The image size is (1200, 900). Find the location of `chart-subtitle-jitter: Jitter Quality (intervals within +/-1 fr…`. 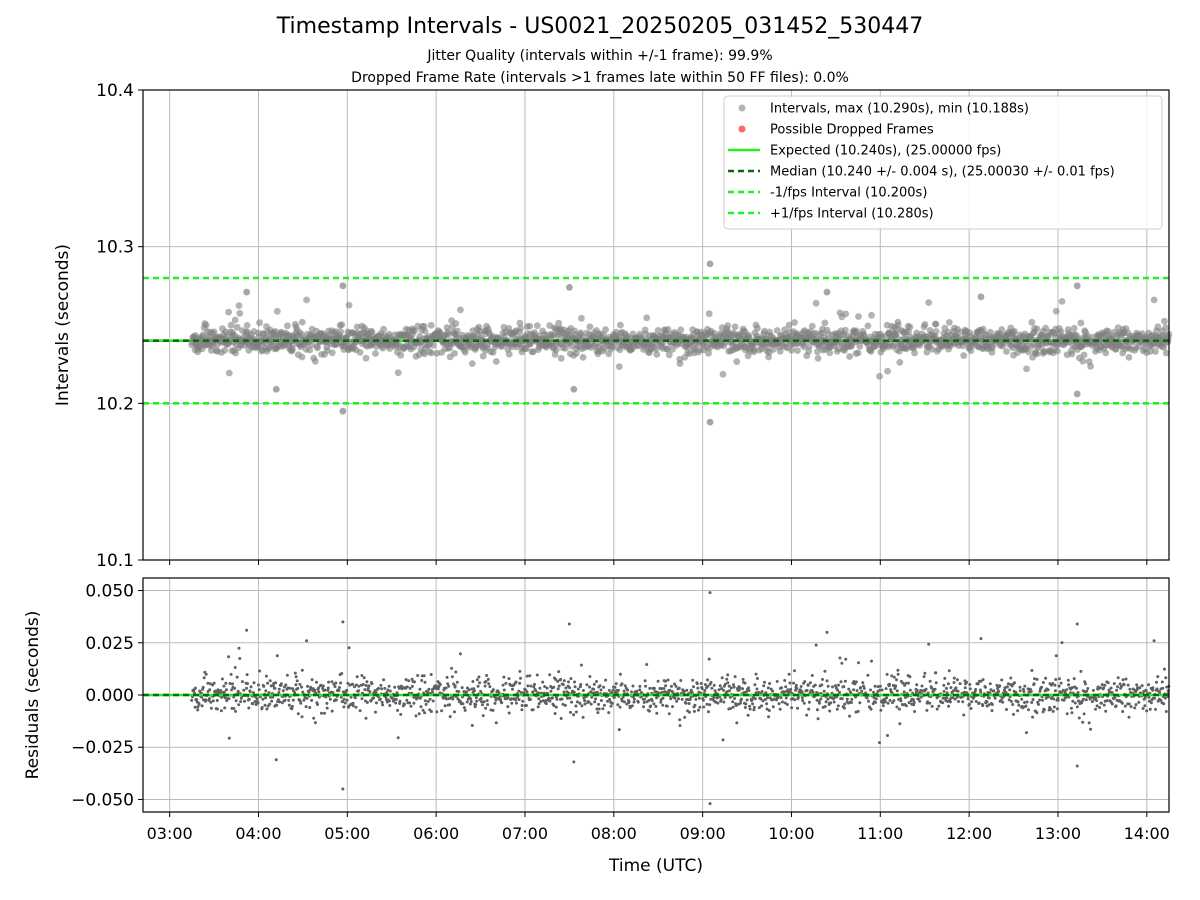

chart-subtitle-jitter: Jitter Quality (intervals within +/-1 fr… is located at coordinates (600, 56).